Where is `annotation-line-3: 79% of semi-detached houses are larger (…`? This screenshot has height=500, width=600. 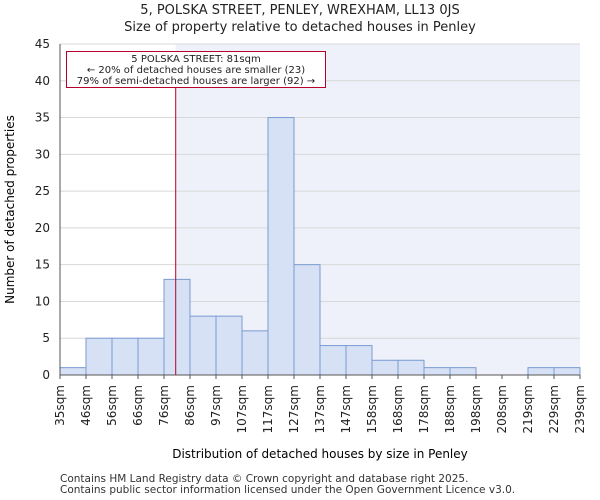 annotation-line-3: 79% of semi-detached houses are larger (… is located at coordinates (196, 81).